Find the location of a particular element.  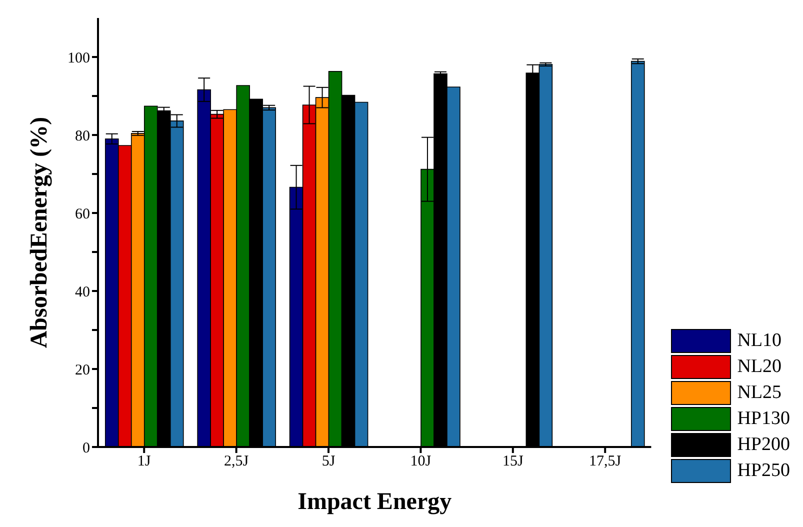

x-tick-label: 5J is located at coordinates (329, 462).